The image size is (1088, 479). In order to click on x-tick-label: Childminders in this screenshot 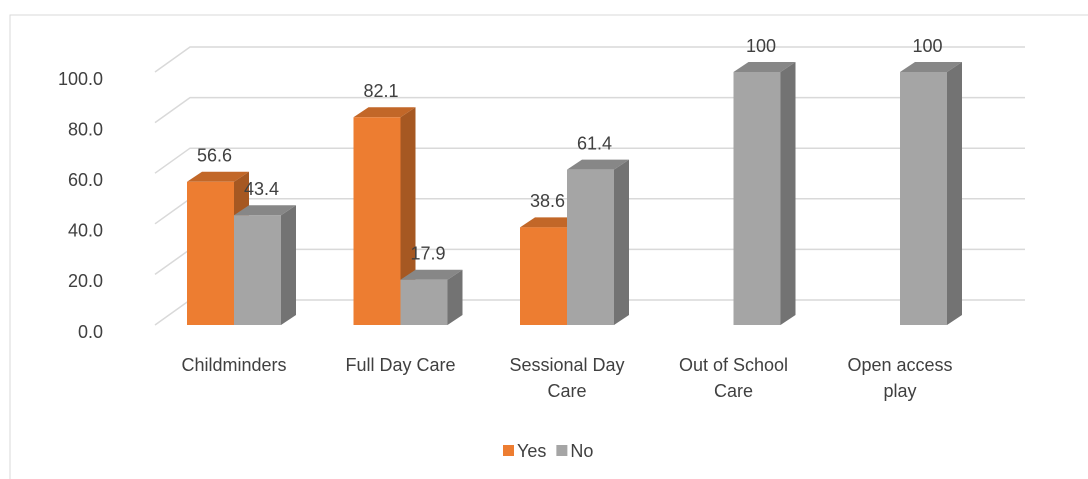, I will do `click(234, 365)`.